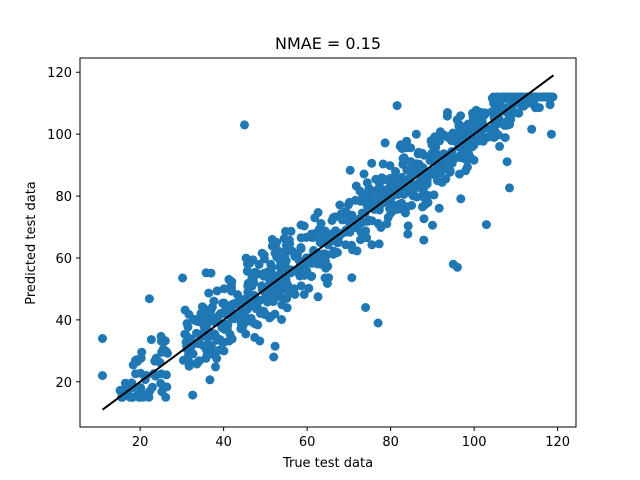 The image size is (640, 480). I want to click on y-tick-label: 120, so click(59, 73).